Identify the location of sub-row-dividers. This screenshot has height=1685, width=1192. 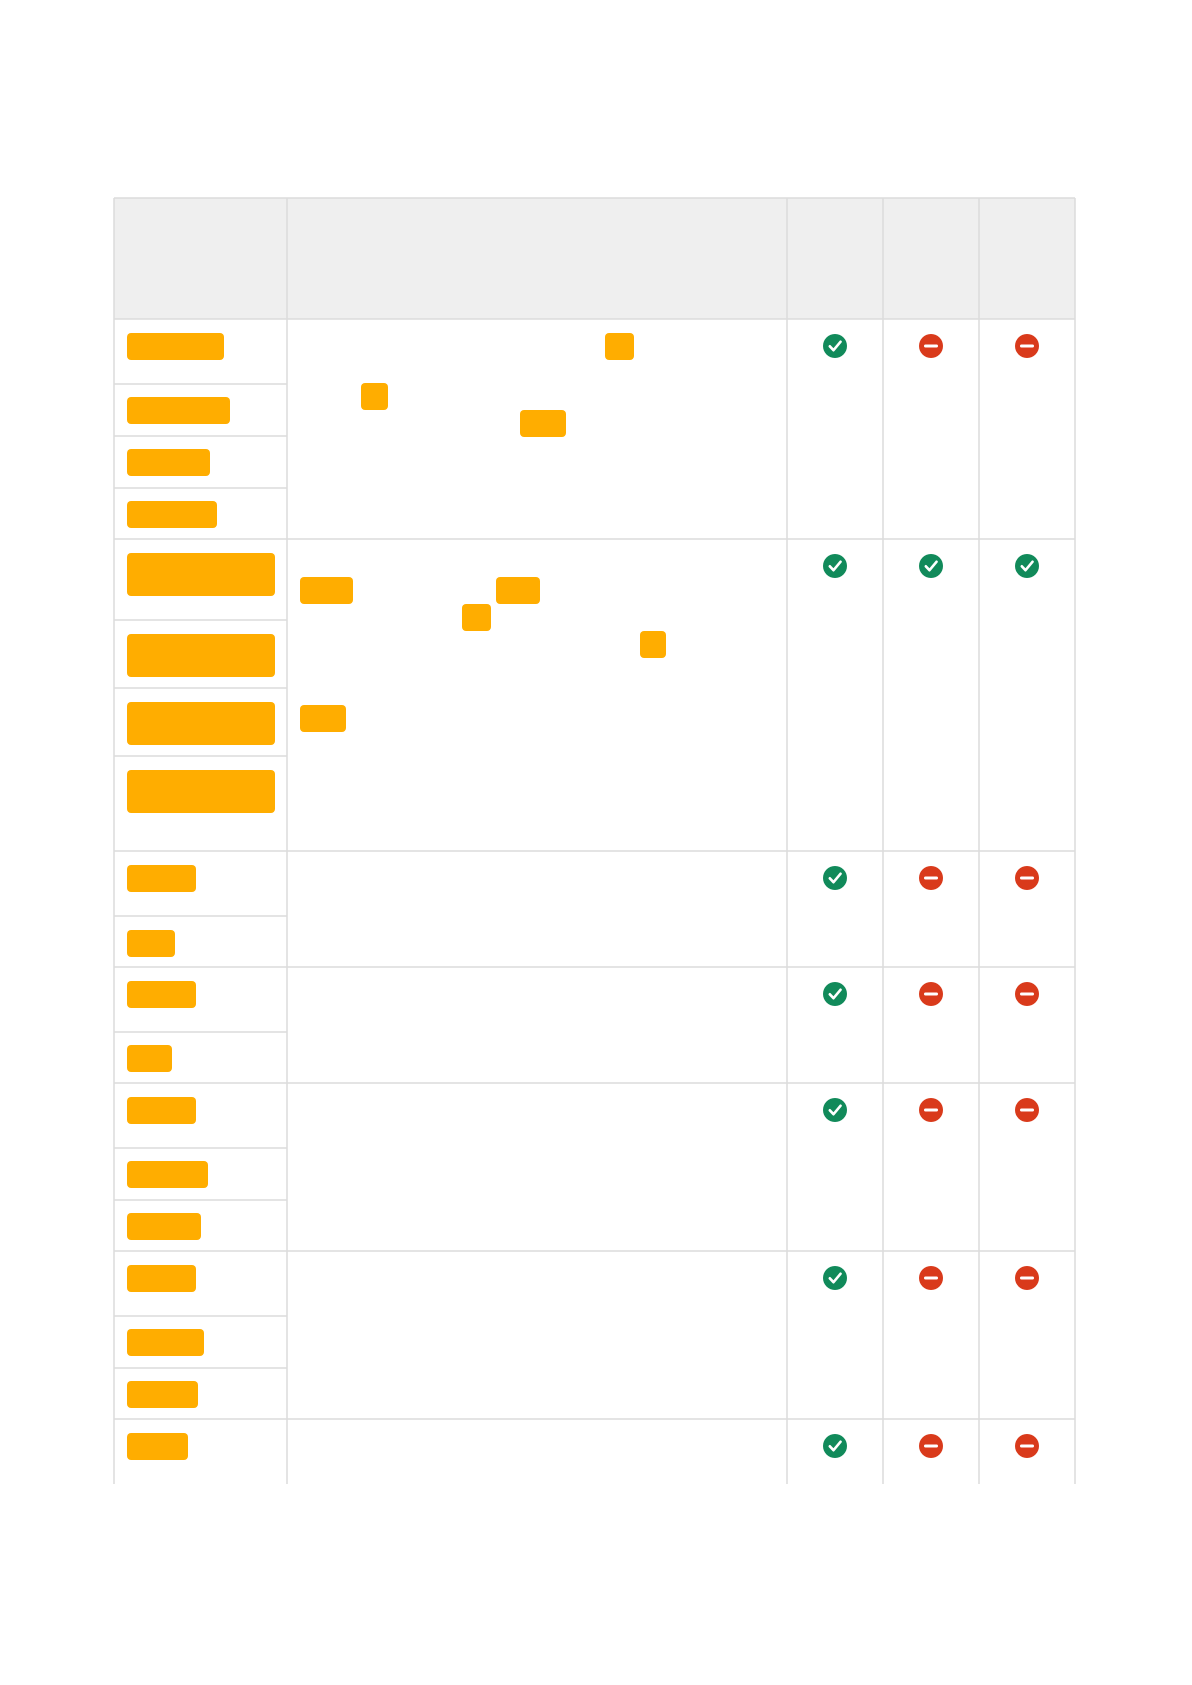
(200, 876).